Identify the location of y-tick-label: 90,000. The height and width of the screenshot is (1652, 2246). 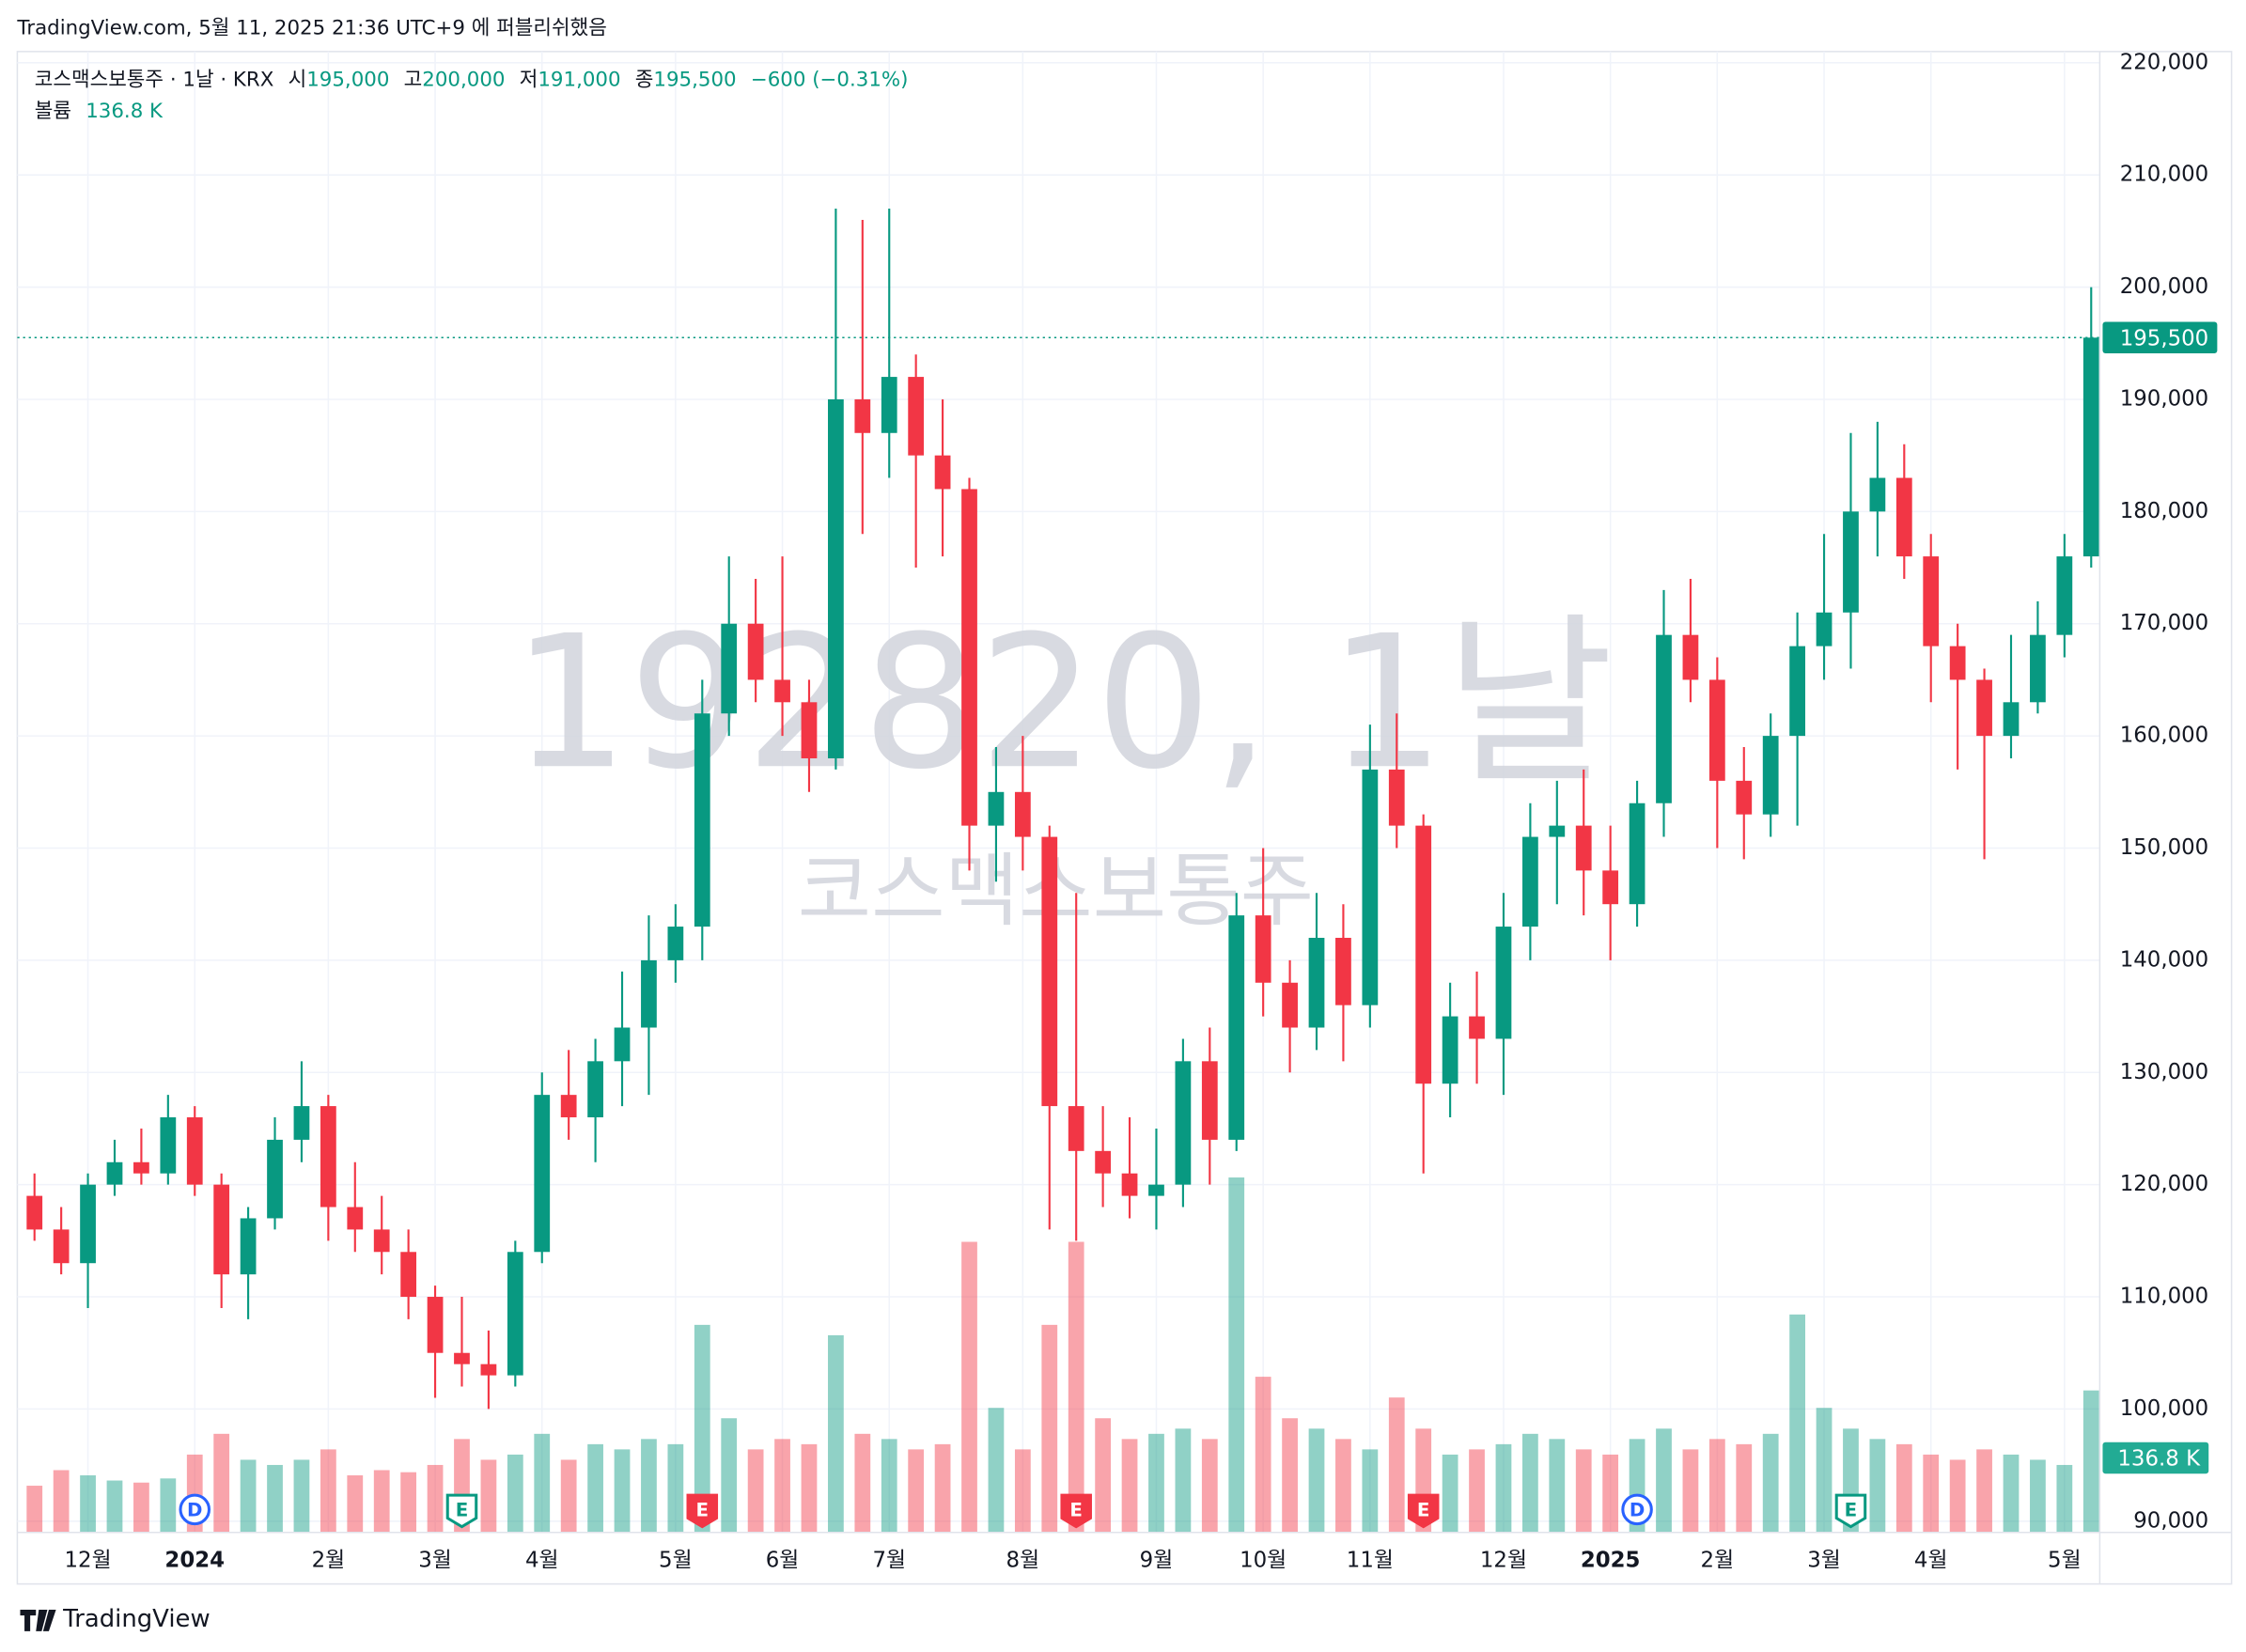
(2170, 1520).